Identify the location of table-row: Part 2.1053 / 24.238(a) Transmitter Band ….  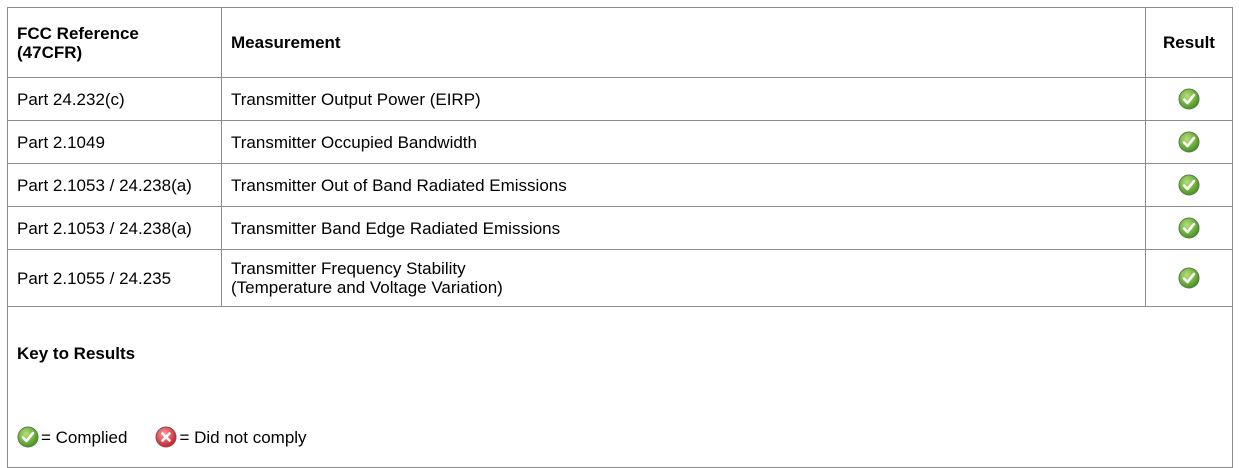
(620, 228).